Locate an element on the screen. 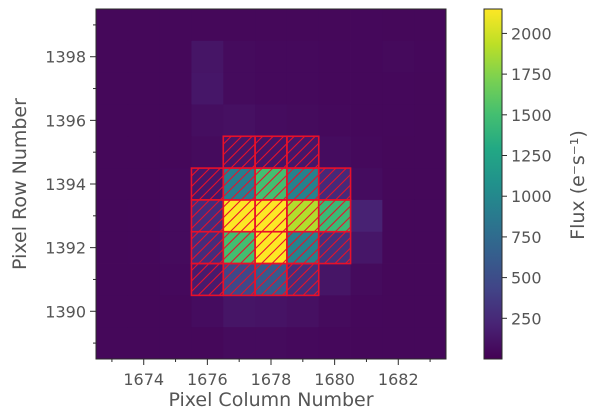  x-axis-ticks: 1674 1676 1678 1680 1682 is located at coordinates (271, 374).